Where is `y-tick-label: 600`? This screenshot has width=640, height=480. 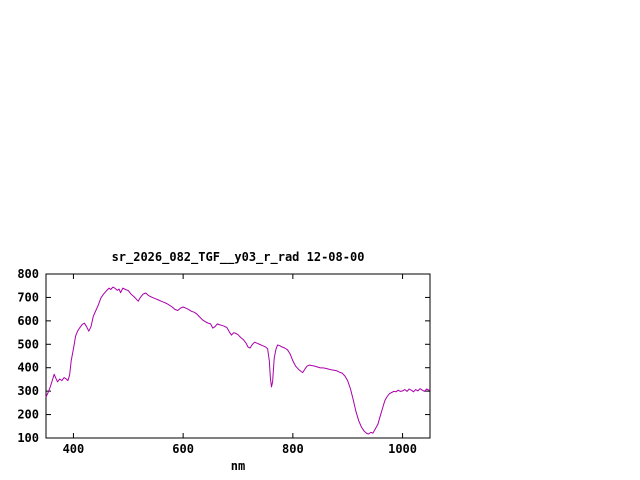 y-tick-label: 600 is located at coordinates (28, 321).